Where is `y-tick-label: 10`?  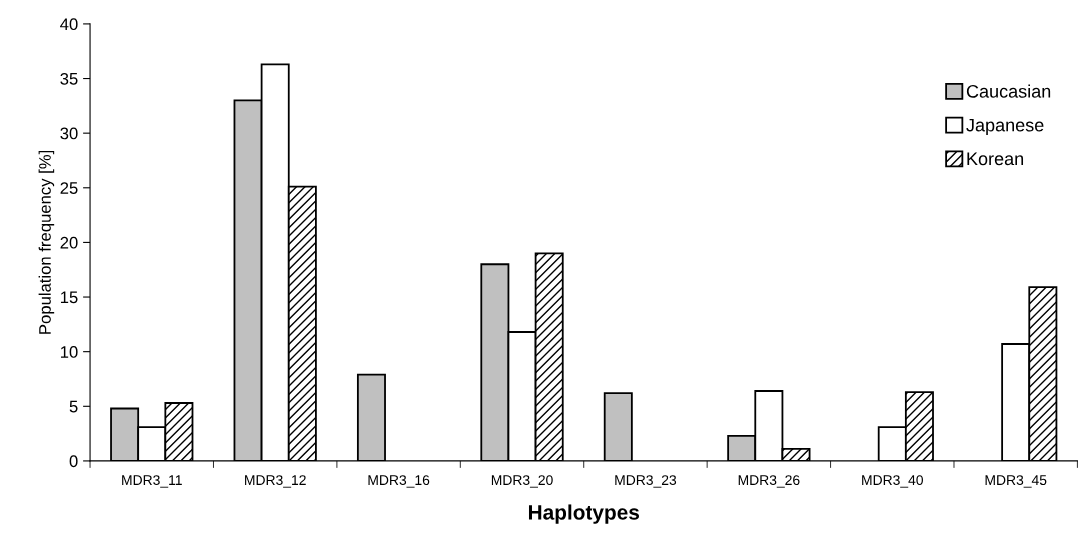 y-tick-label: 10 is located at coordinates (69, 352).